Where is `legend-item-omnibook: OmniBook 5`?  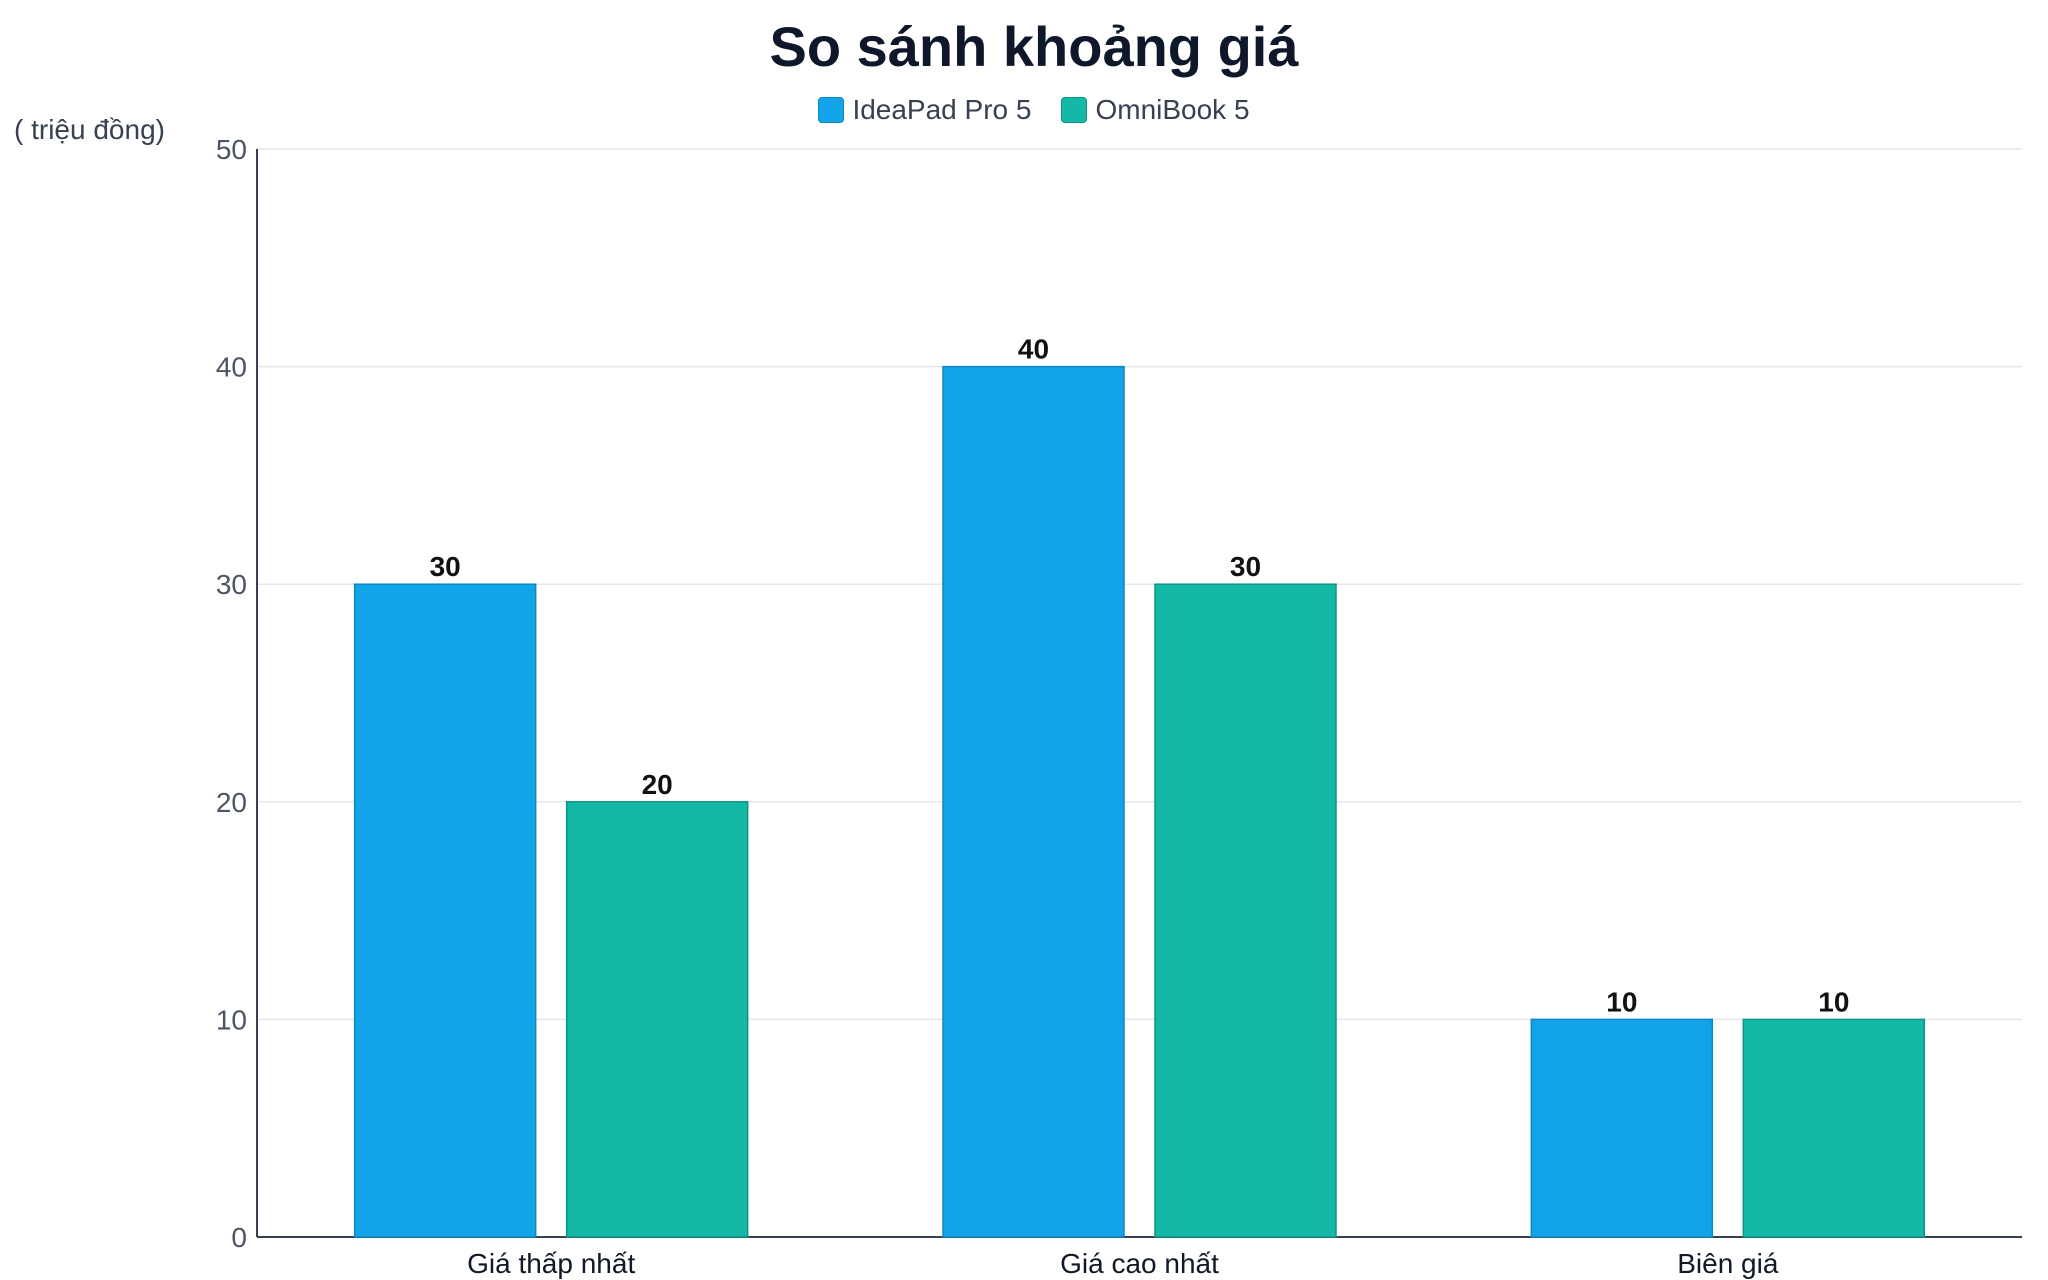
legend-item-omnibook: OmniBook 5 is located at coordinates (1155, 110).